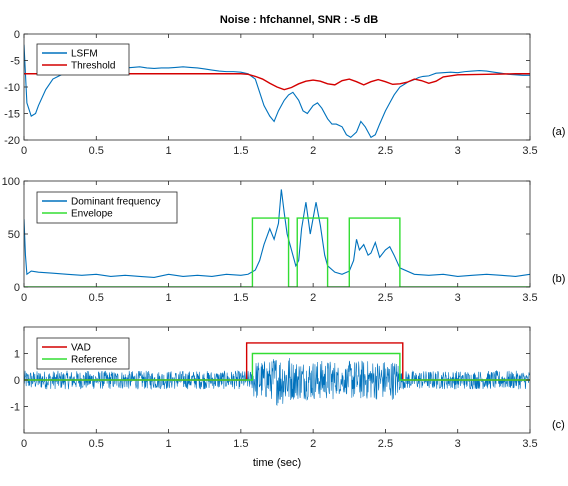  I want to click on y-tick-label: -5, so click(15, 62).